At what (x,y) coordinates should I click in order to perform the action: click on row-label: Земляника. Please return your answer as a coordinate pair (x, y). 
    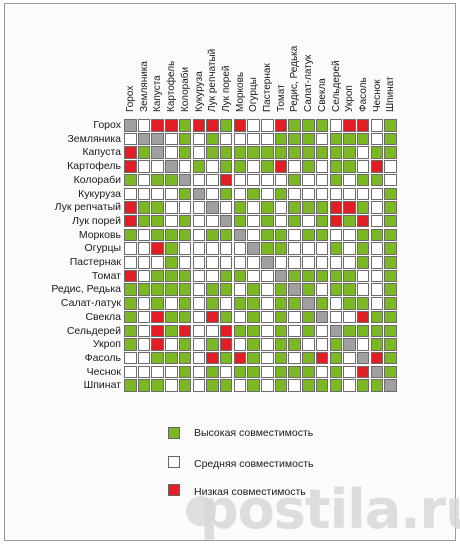
    Looking at the image, I should click on (94, 138).